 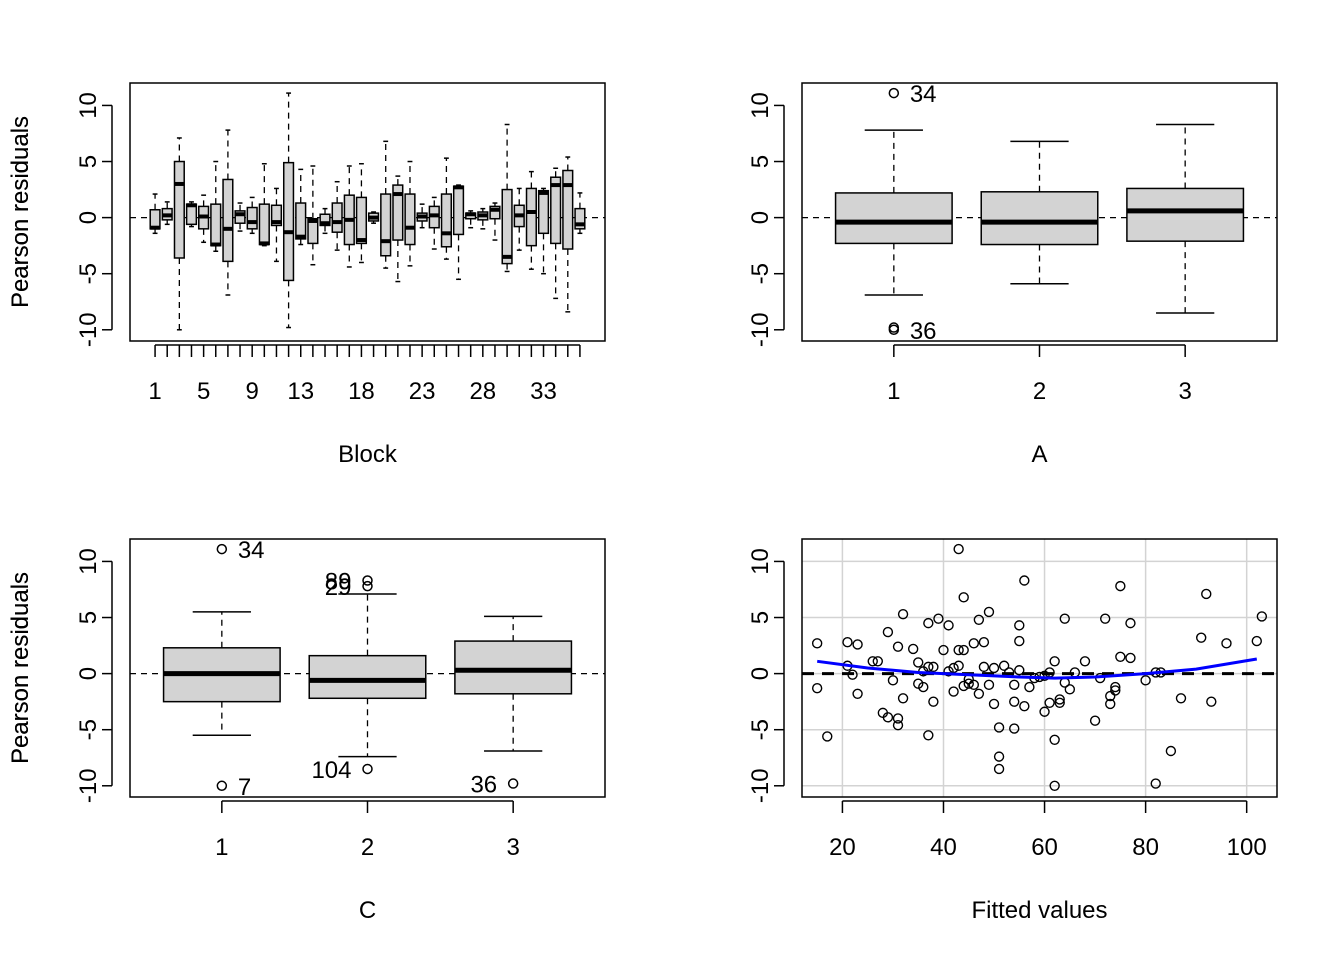 I want to click on x-tick-label: 2, so click(x=367, y=847).